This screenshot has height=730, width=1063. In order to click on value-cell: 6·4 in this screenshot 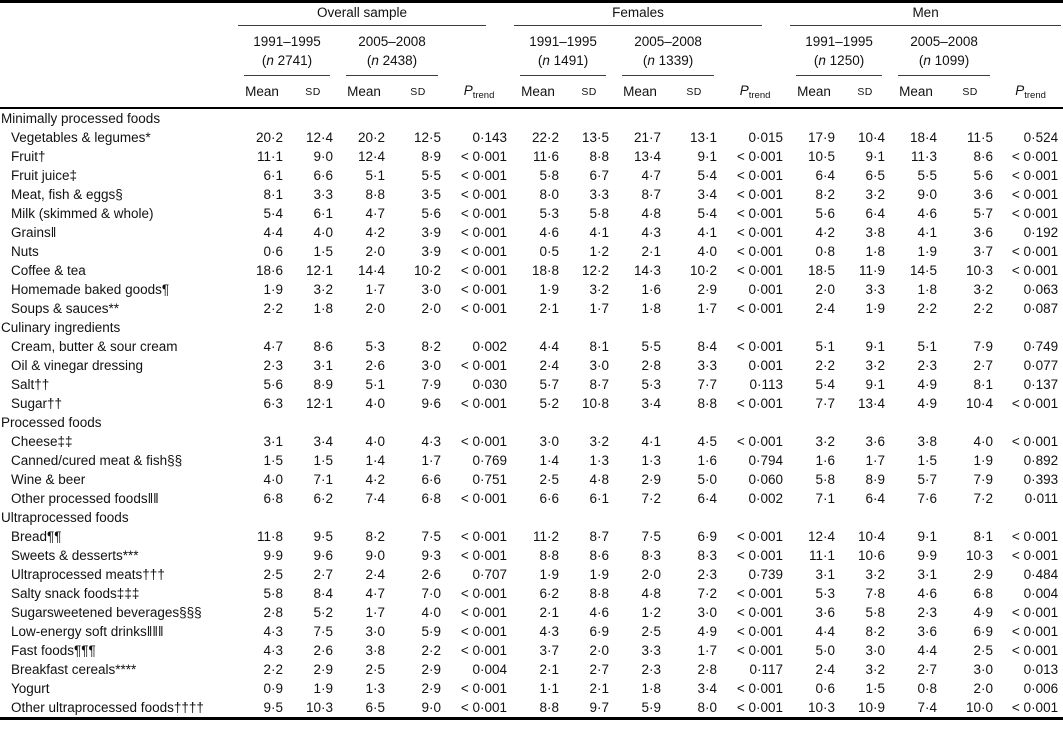, I will do `click(875, 498)`.